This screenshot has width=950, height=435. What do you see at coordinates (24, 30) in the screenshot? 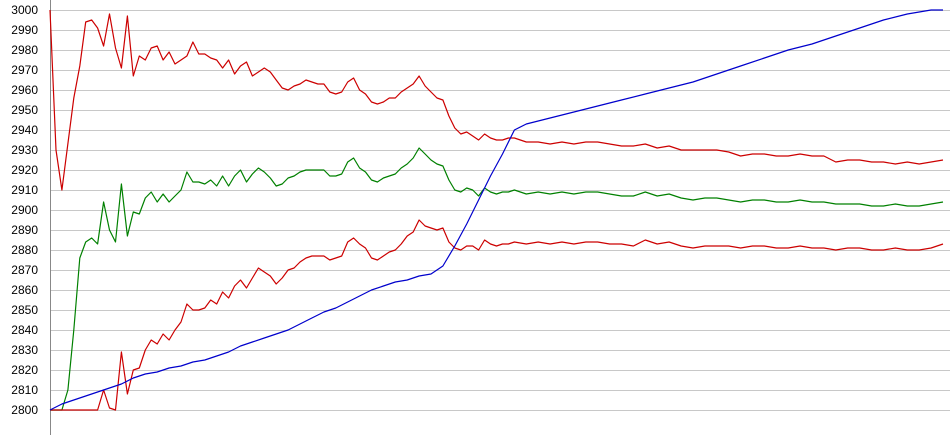
I see `y-tick-label: 2990` at bounding box center [24, 30].